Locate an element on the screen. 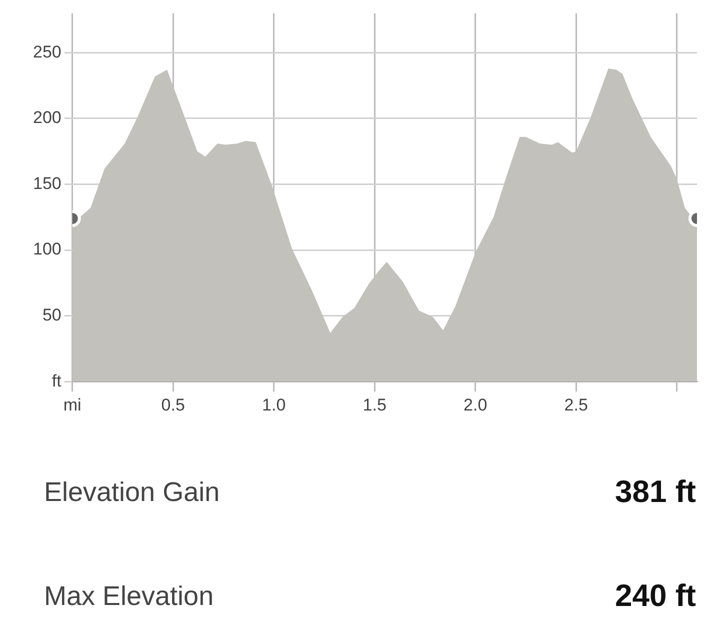 This screenshot has height=642, width=727. y-tick-label: ft is located at coordinates (57, 380).